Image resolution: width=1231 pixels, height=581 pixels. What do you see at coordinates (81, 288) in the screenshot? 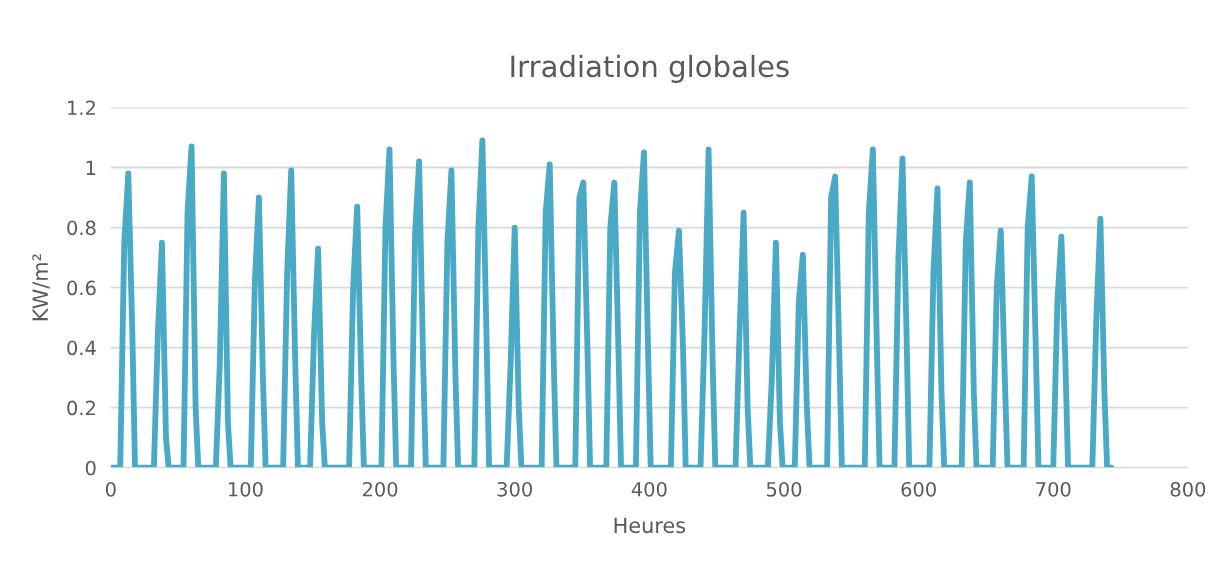
I see `y-tick-label: 0.6` at bounding box center [81, 288].